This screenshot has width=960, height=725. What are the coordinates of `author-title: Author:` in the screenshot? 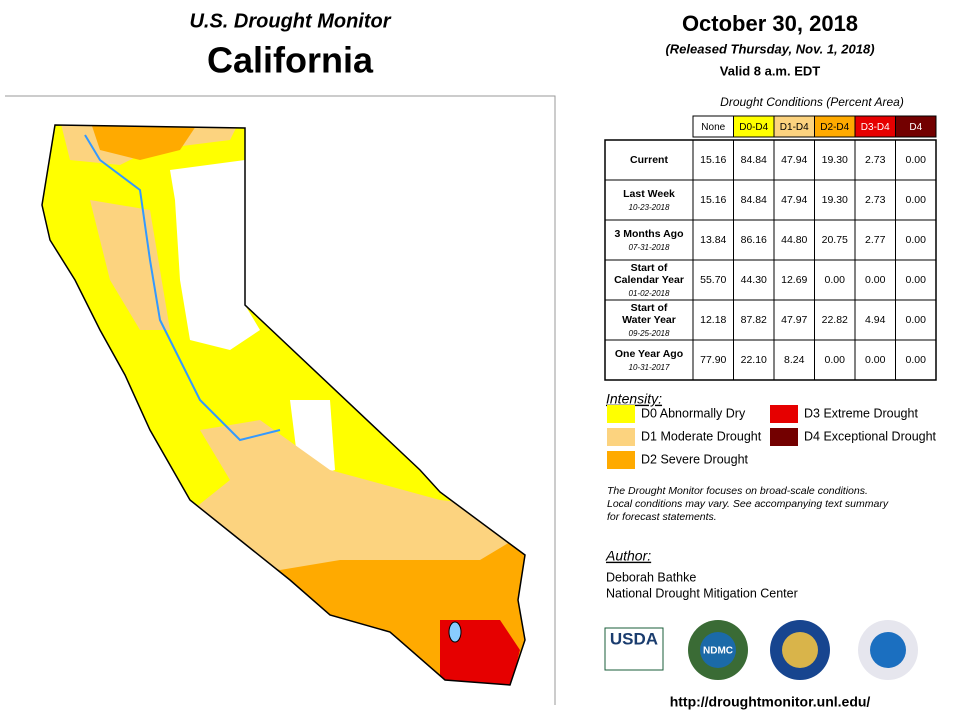 It's located at (628, 556).